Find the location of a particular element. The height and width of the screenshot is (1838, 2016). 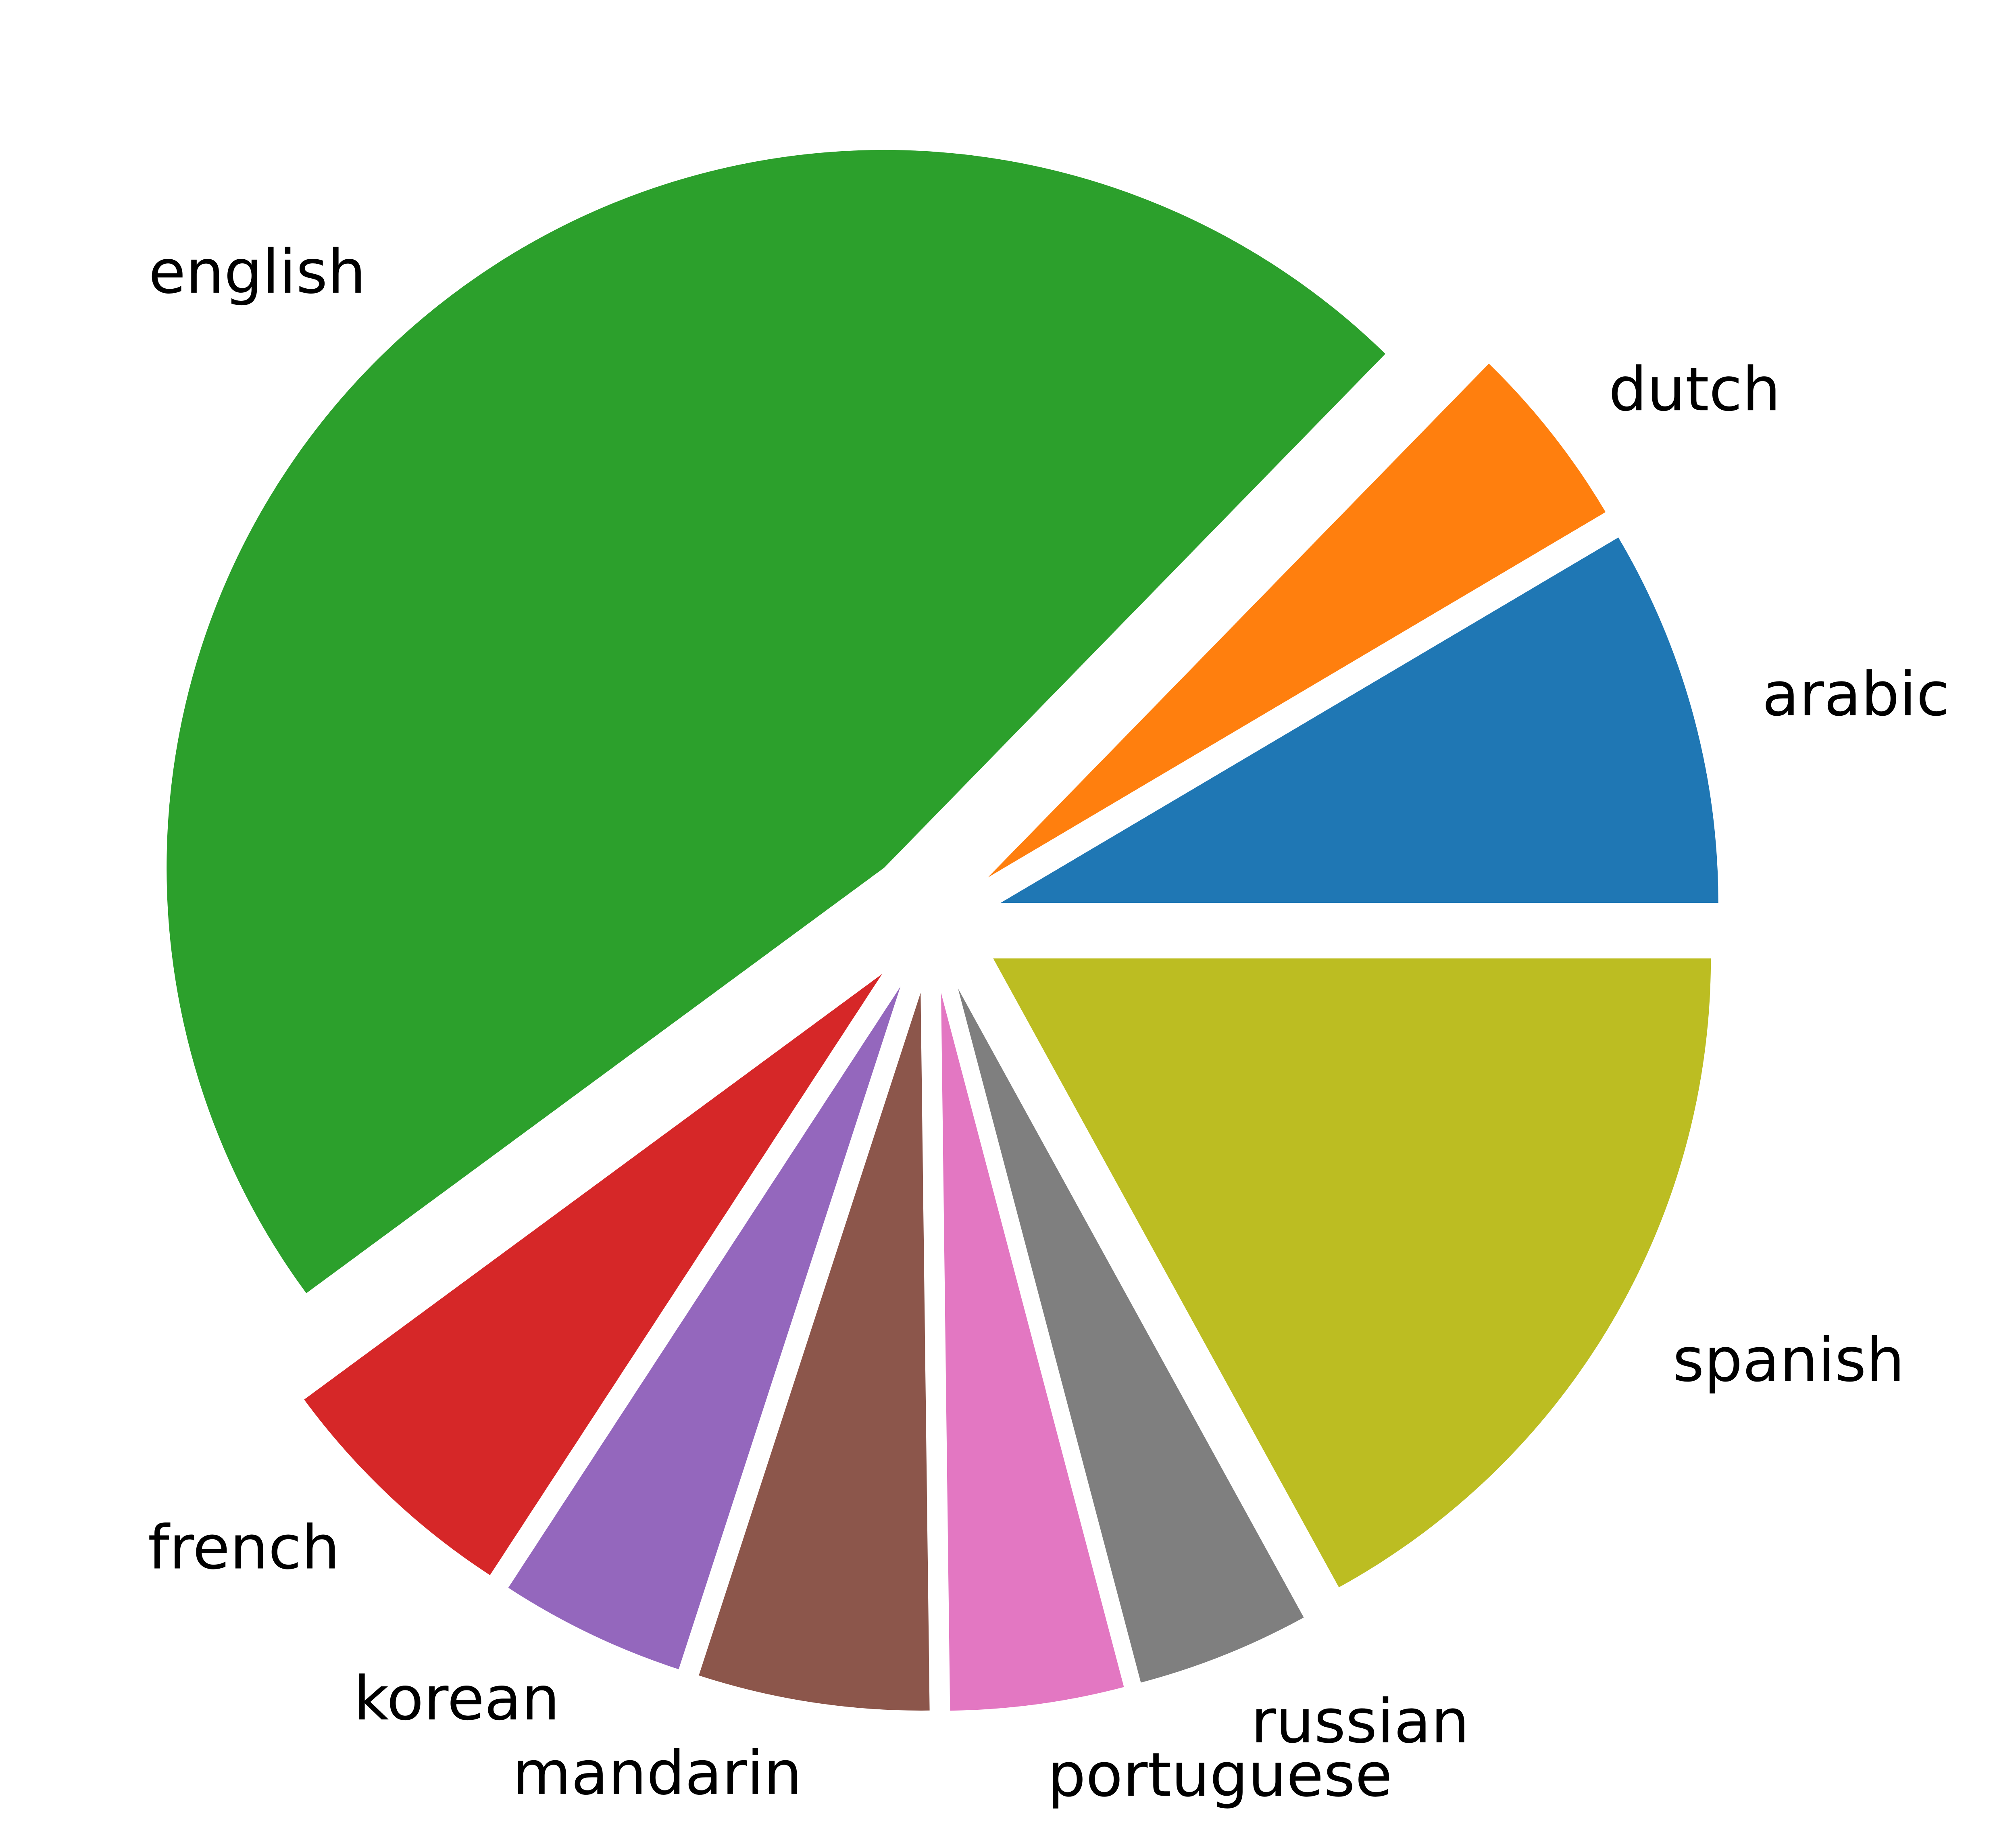

pie-slice-russian is located at coordinates (1131, 1335).